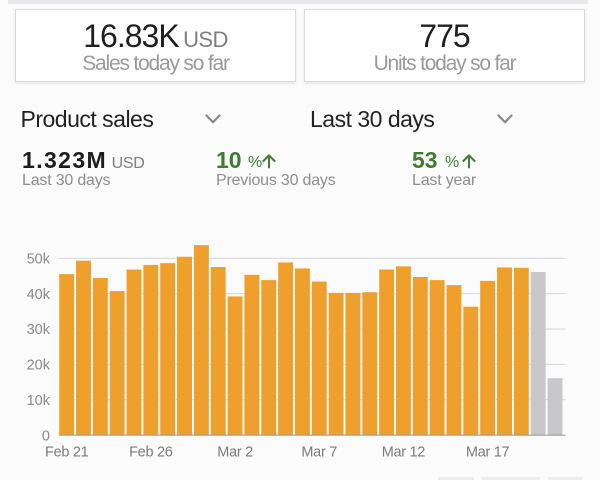 Image resolution: width=600 pixels, height=480 pixels. I want to click on svg-text: Mar 2, so click(235, 453).